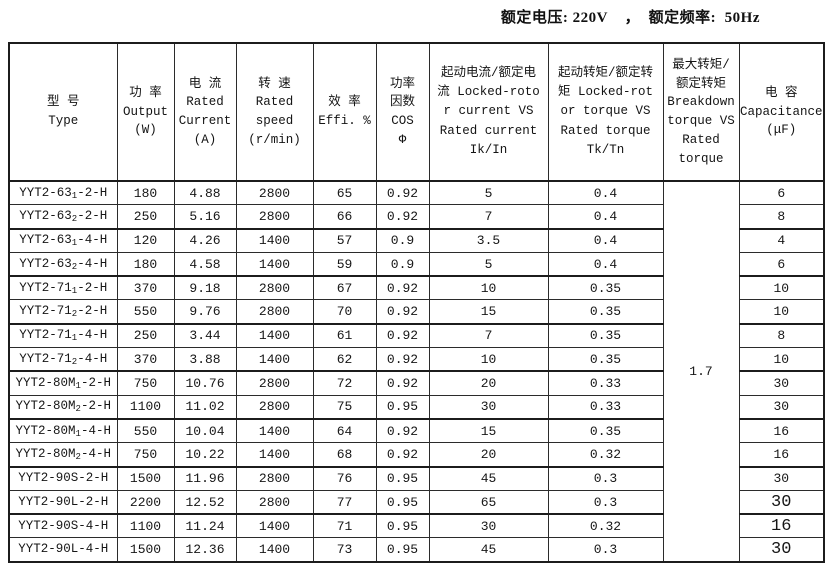 This screenshot has height=572, width=830. Describe the element at coordinates (205, 112) in the screenshot. I see `column-header-current: 电 流 Rated Current (A)` at that location.